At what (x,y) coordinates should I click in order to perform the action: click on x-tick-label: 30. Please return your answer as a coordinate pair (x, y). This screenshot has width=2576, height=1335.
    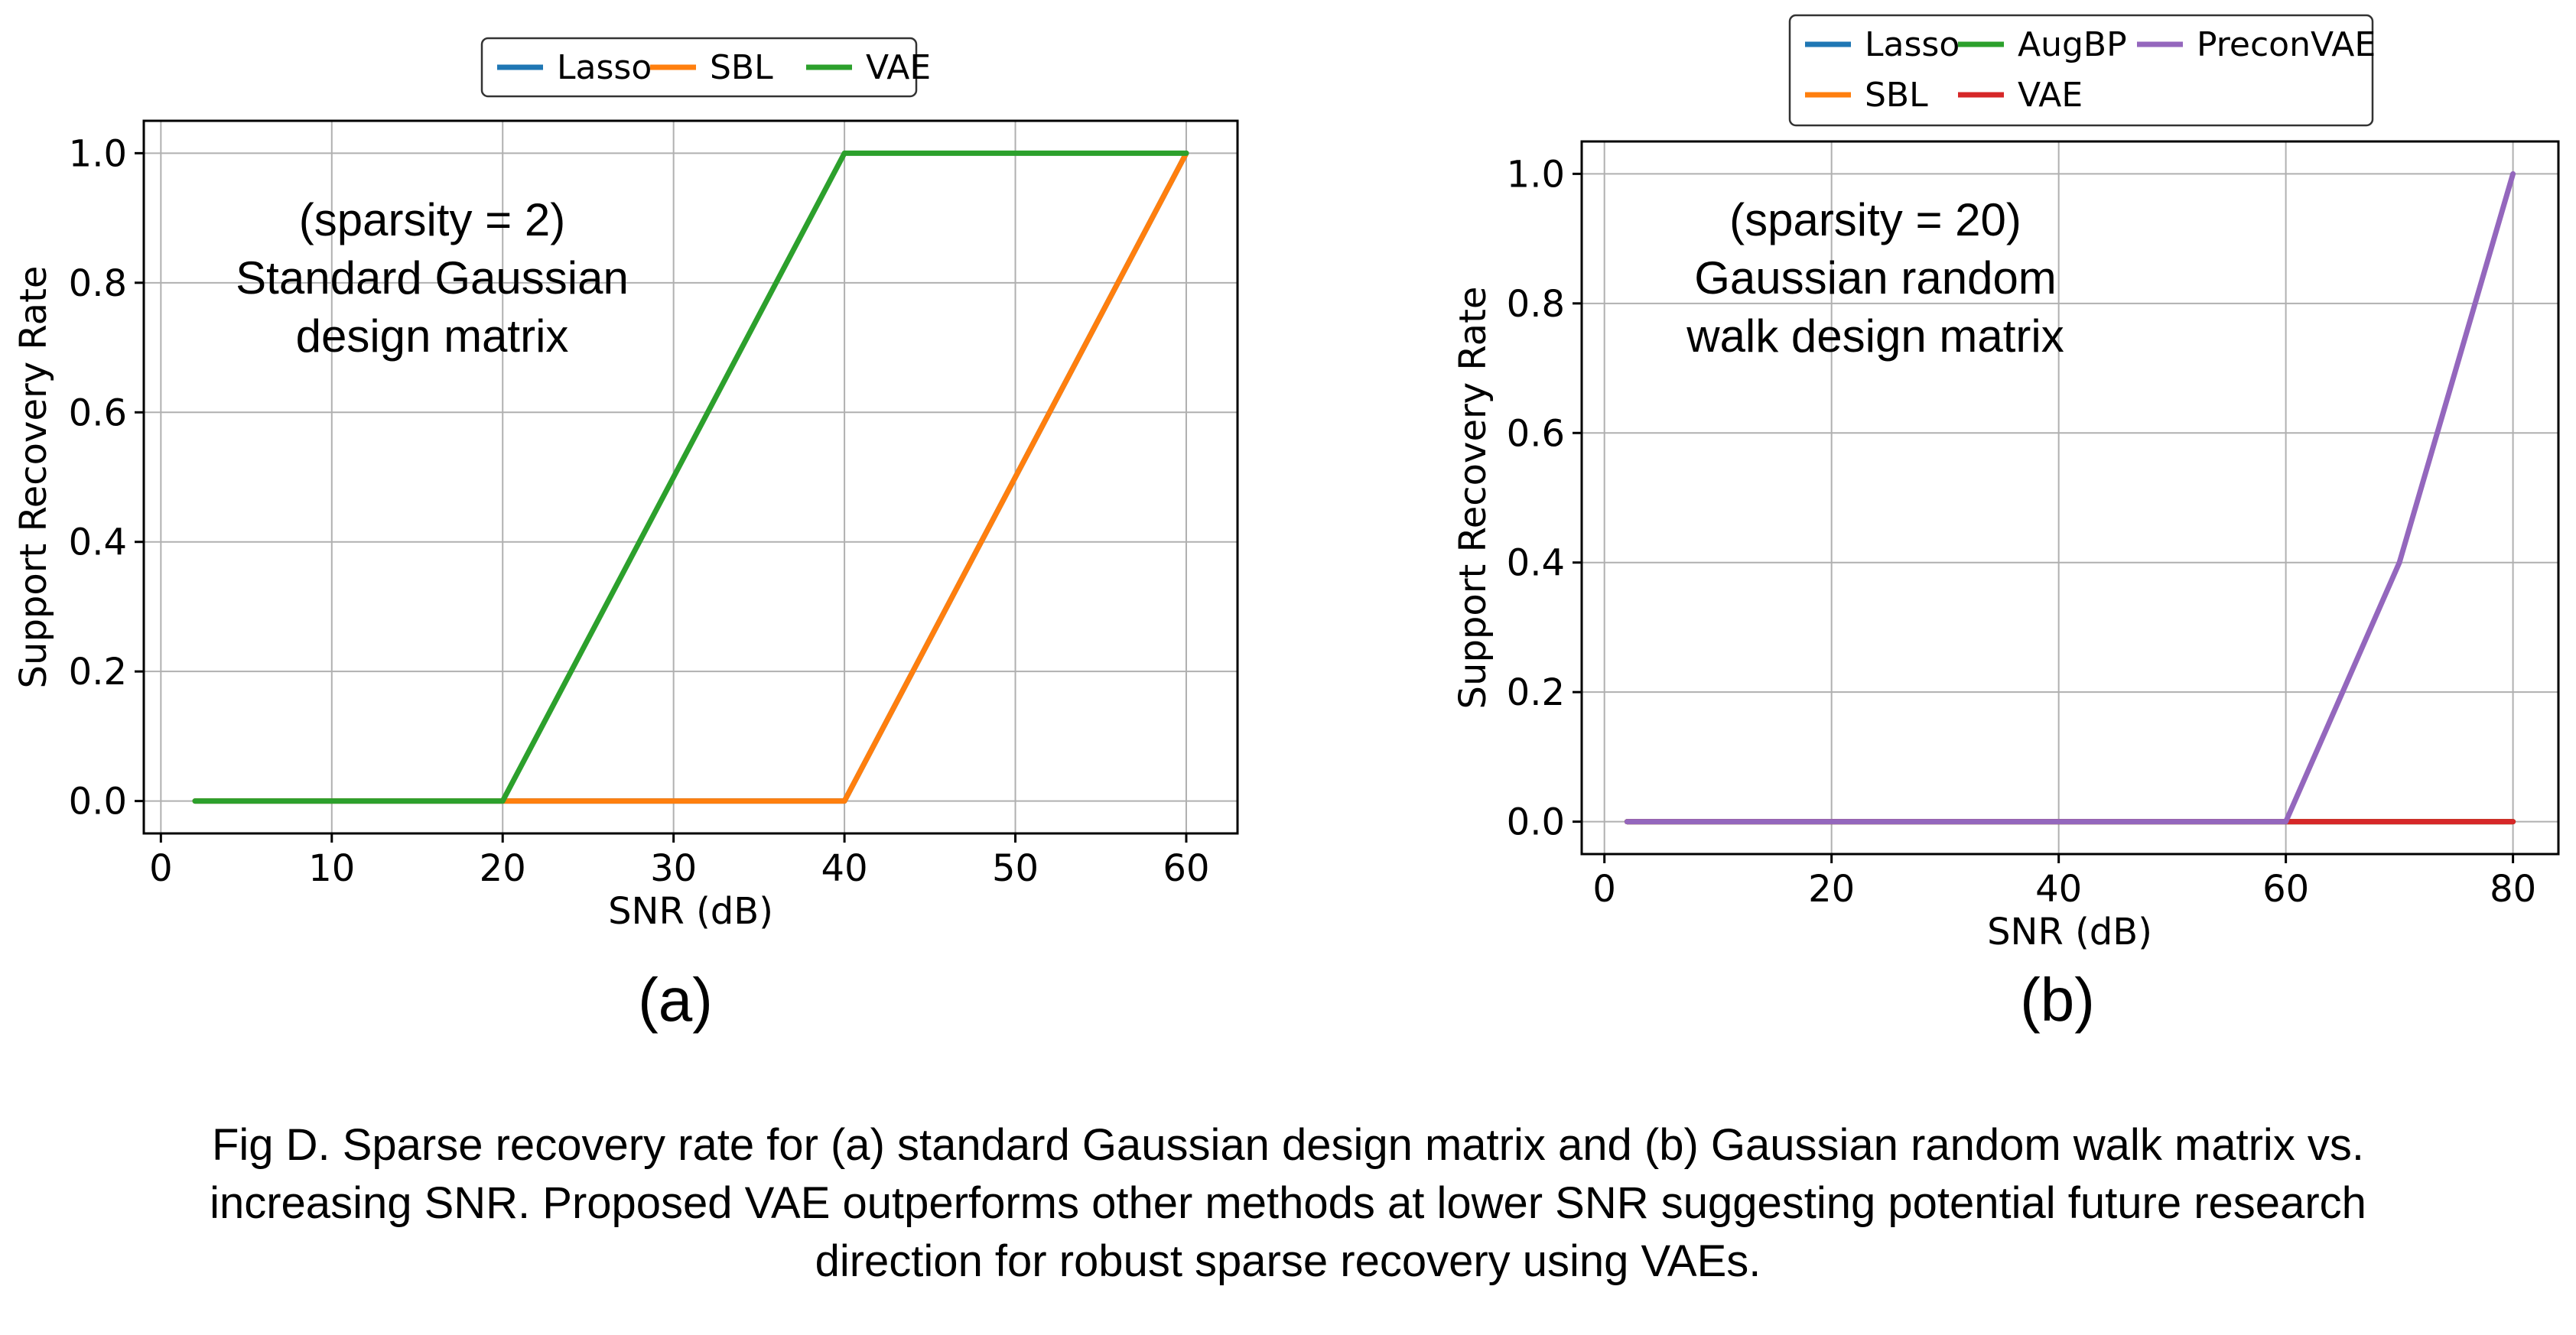
    Looking at the image, I should click on (673, 868).